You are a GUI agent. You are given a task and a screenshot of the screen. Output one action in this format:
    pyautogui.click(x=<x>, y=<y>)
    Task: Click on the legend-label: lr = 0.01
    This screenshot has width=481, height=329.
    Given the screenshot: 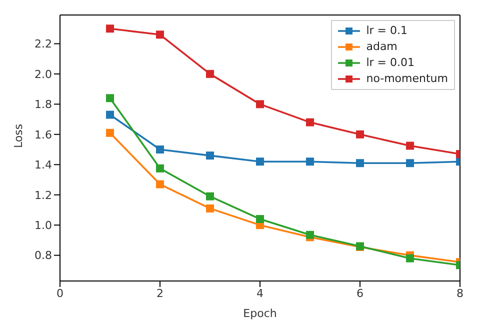 What is the action you would take?
    pyautogui.click(x=390, y=63)
    